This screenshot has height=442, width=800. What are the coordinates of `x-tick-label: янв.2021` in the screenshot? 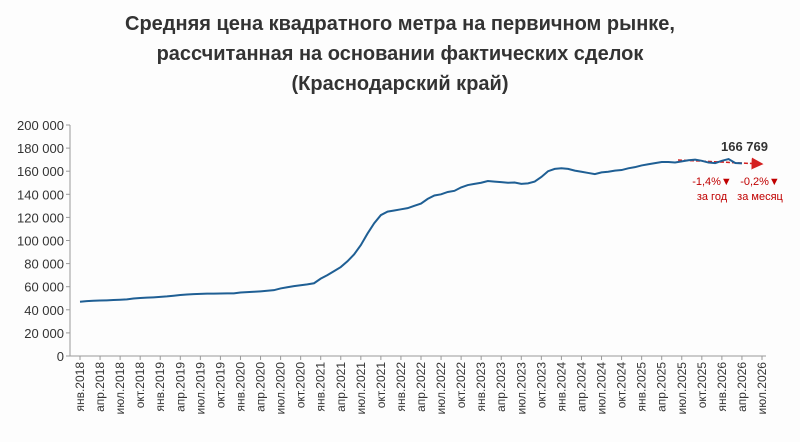 It's located at (321, 387).